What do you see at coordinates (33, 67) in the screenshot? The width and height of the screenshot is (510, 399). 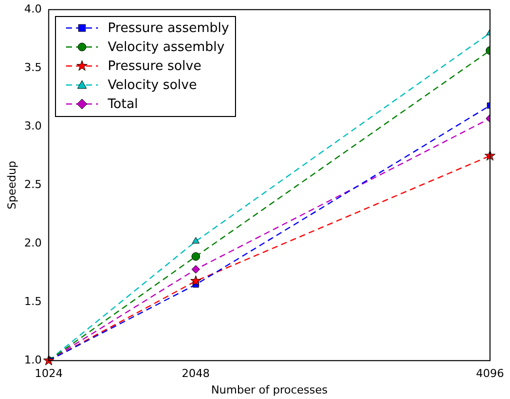 I see `y-tick-label: 3.5` at bounding box center [33, 67].